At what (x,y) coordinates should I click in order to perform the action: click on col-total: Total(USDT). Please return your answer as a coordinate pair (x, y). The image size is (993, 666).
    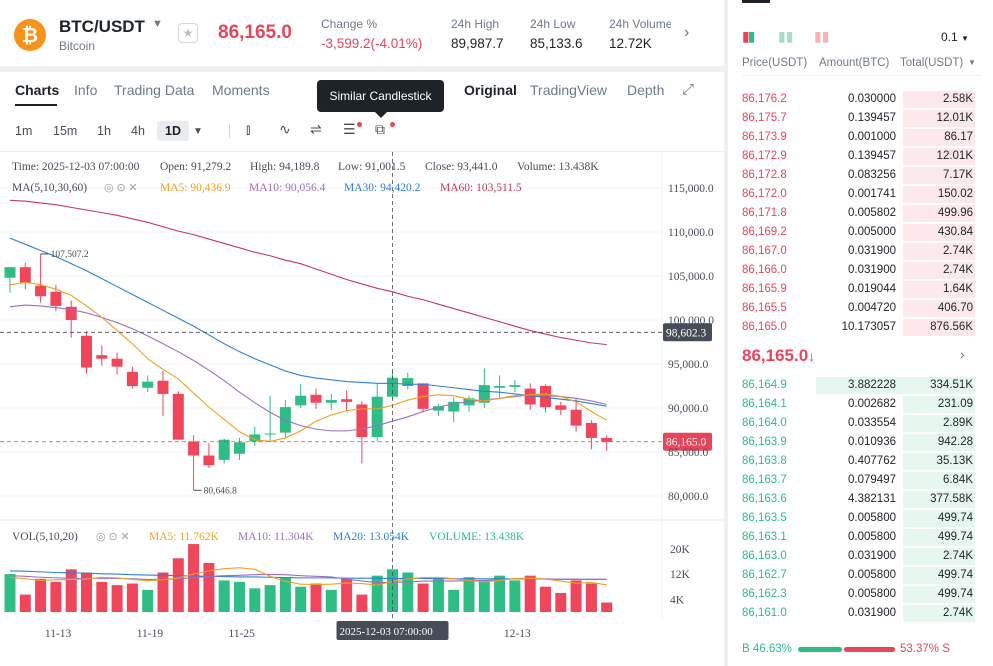
    Looking at the image, I should click on (932, 63).